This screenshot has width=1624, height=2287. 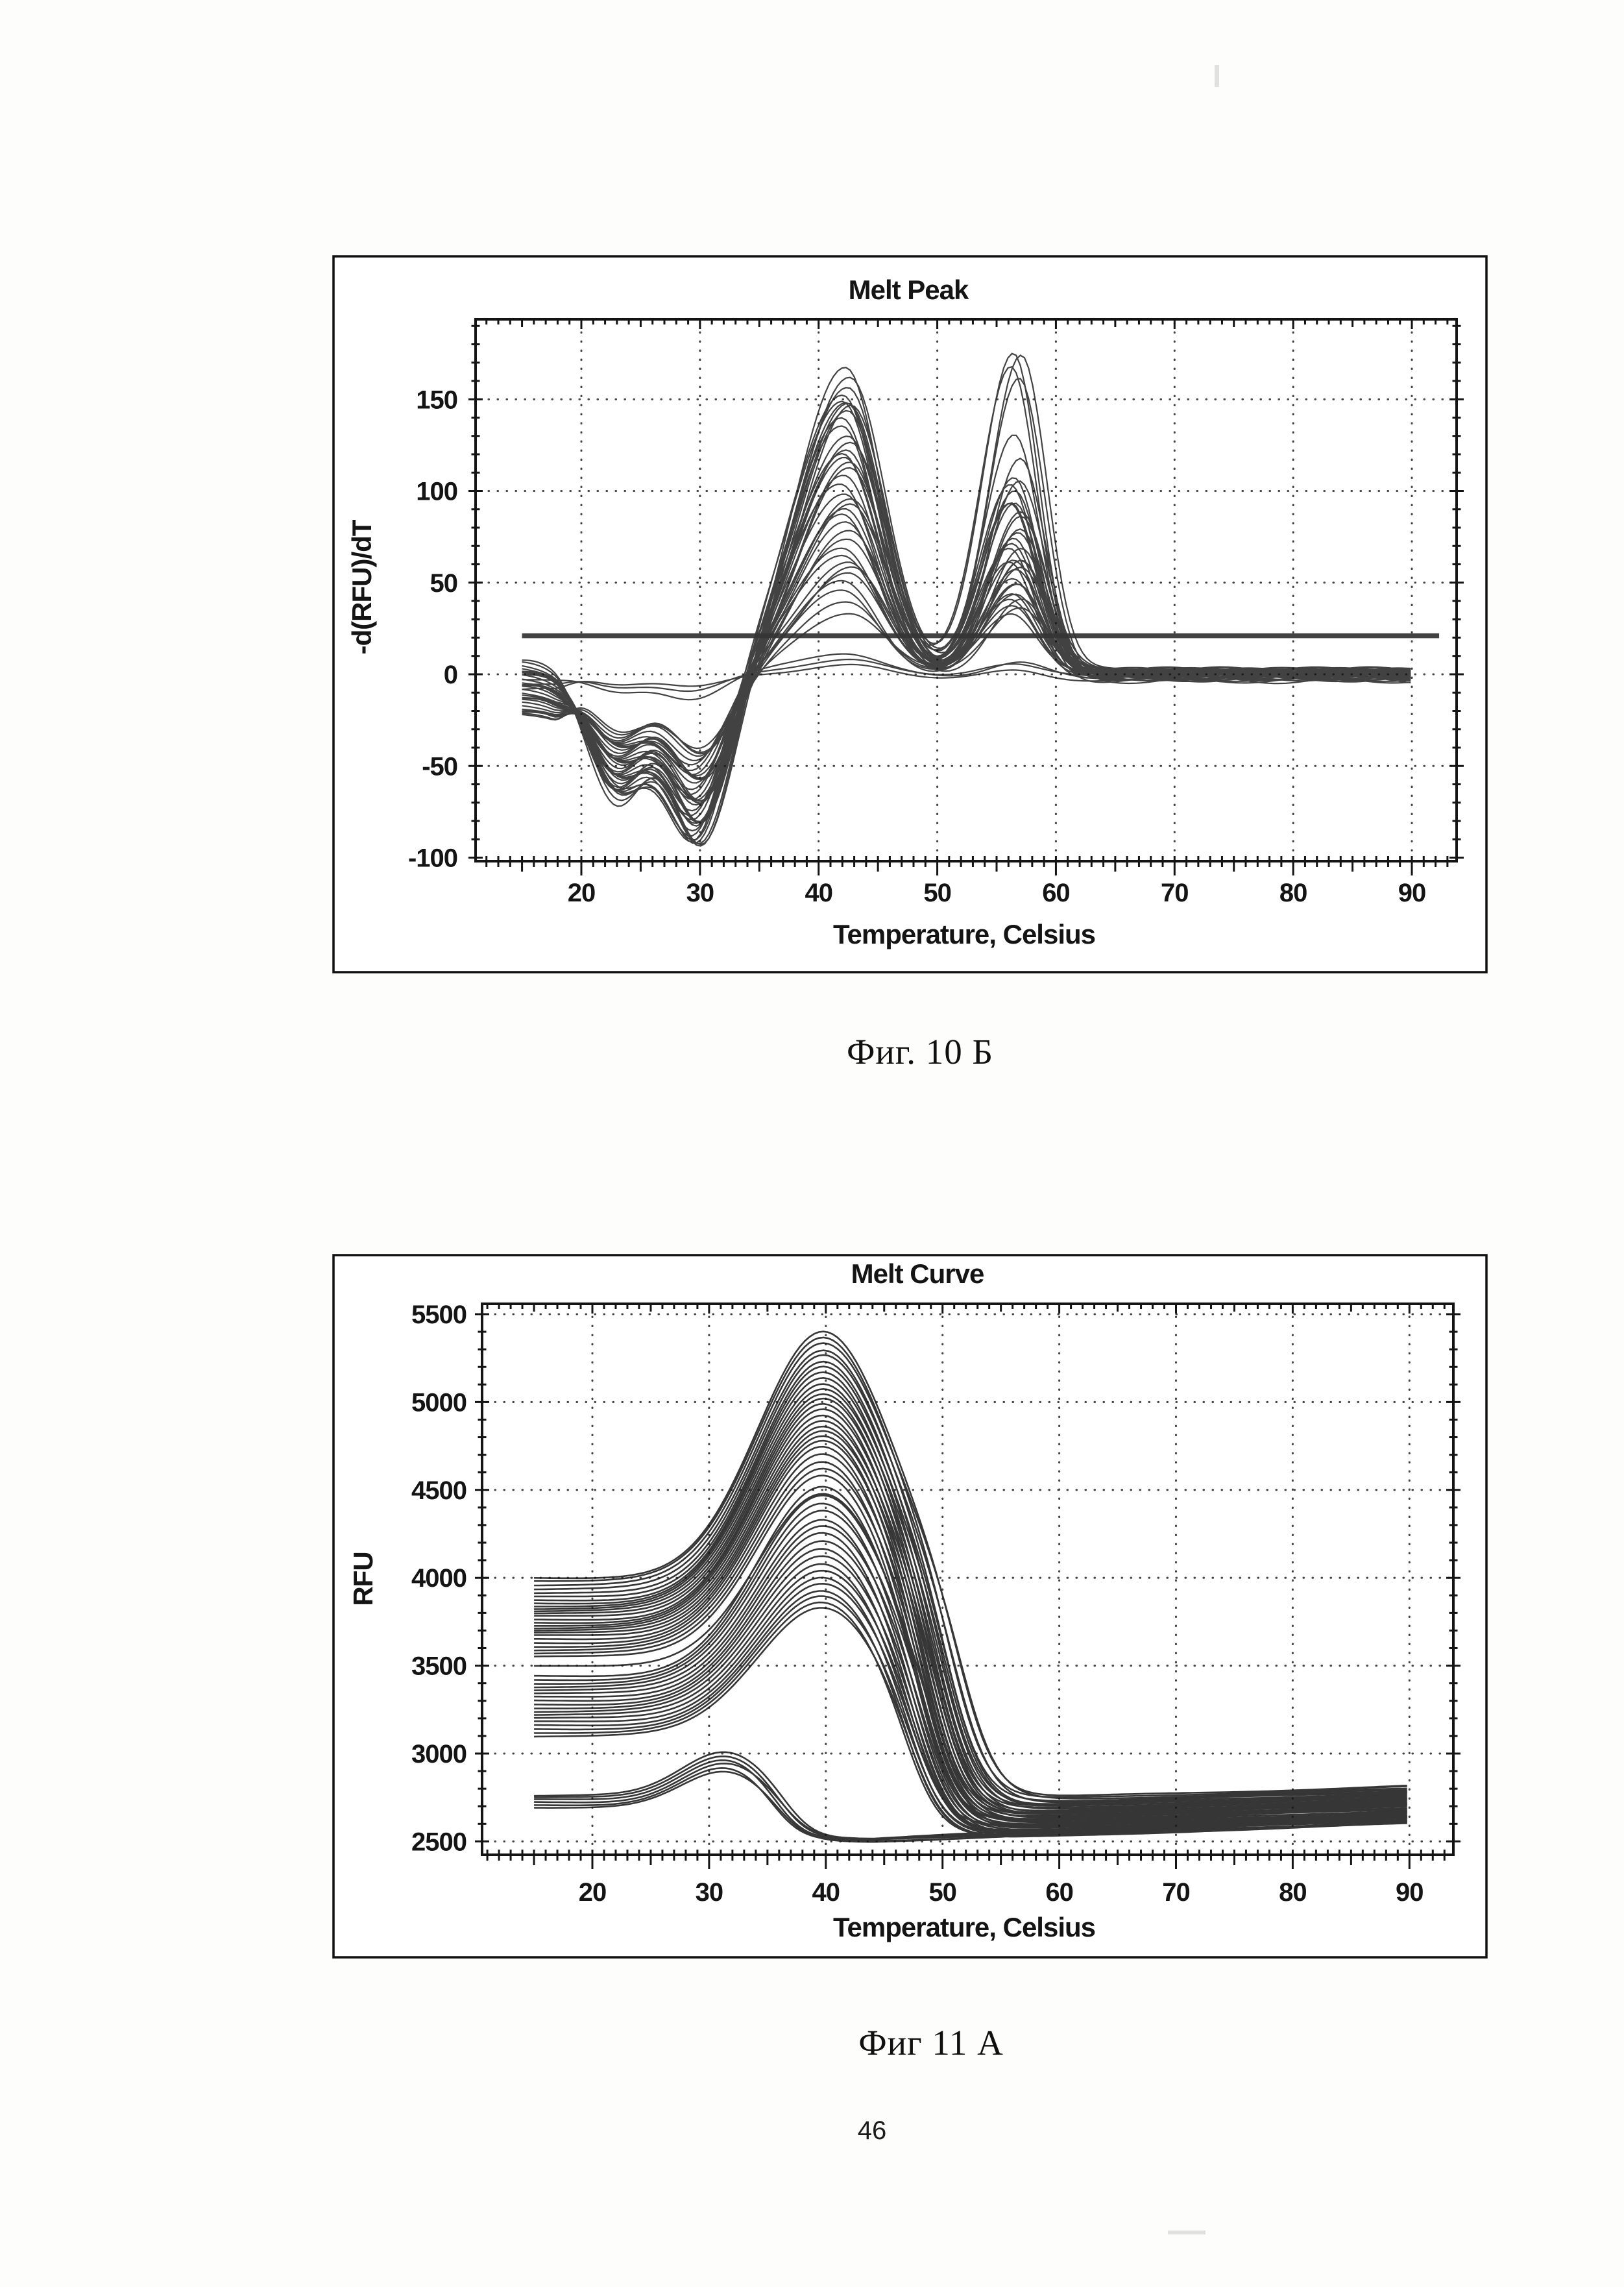 What do you see at coordinates (439, 1315) in the screenshot?
I see `svg-text: 5500` at bounding box center [439, 1315].